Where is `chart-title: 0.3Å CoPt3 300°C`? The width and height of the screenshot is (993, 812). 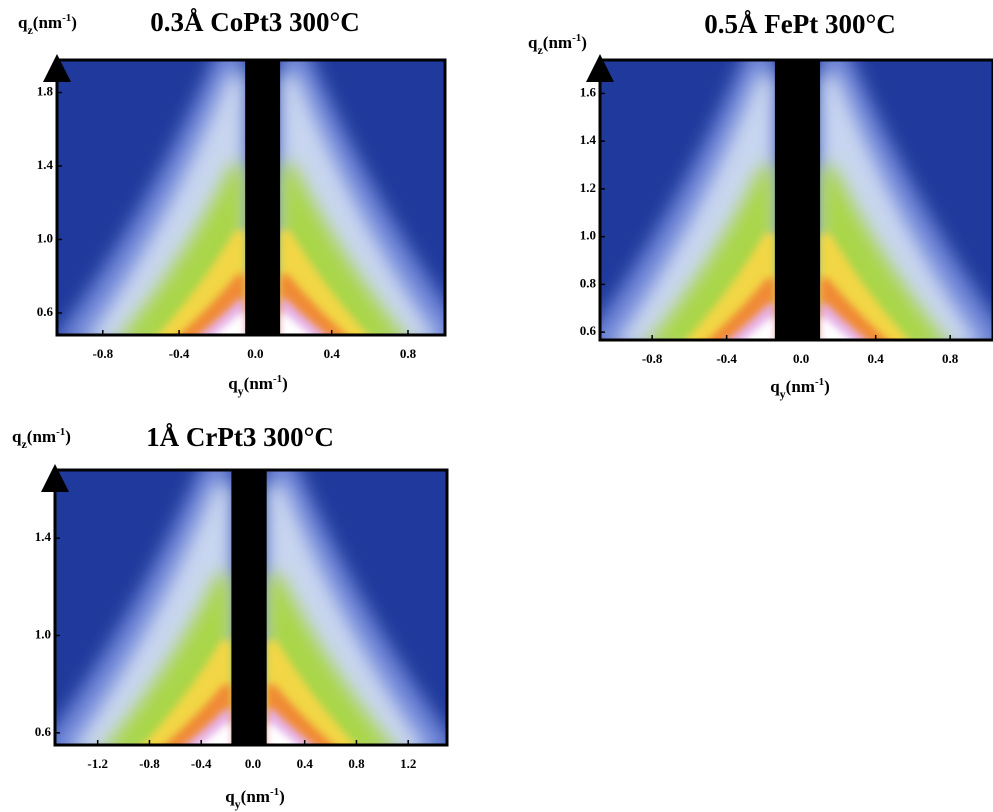
chart-title: 0.3Å CoPt3 300°C is located at coordinates (255, 22).